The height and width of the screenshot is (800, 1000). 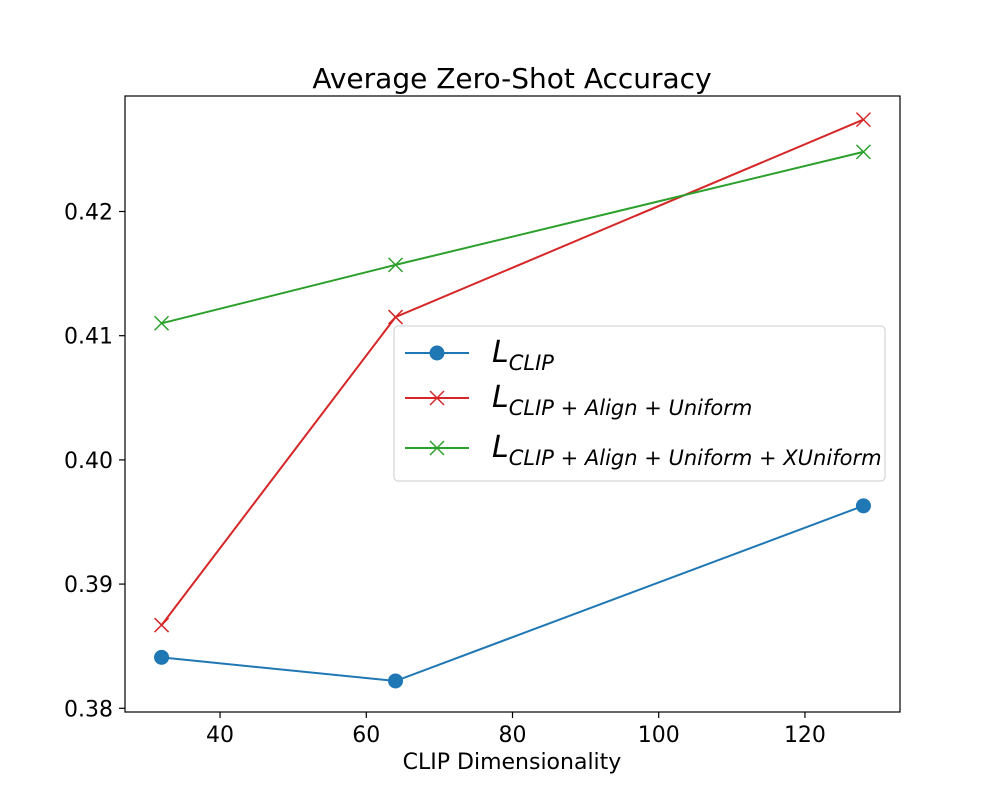 I want to click on x-tick-label: 60, so click(x=366, y=735).